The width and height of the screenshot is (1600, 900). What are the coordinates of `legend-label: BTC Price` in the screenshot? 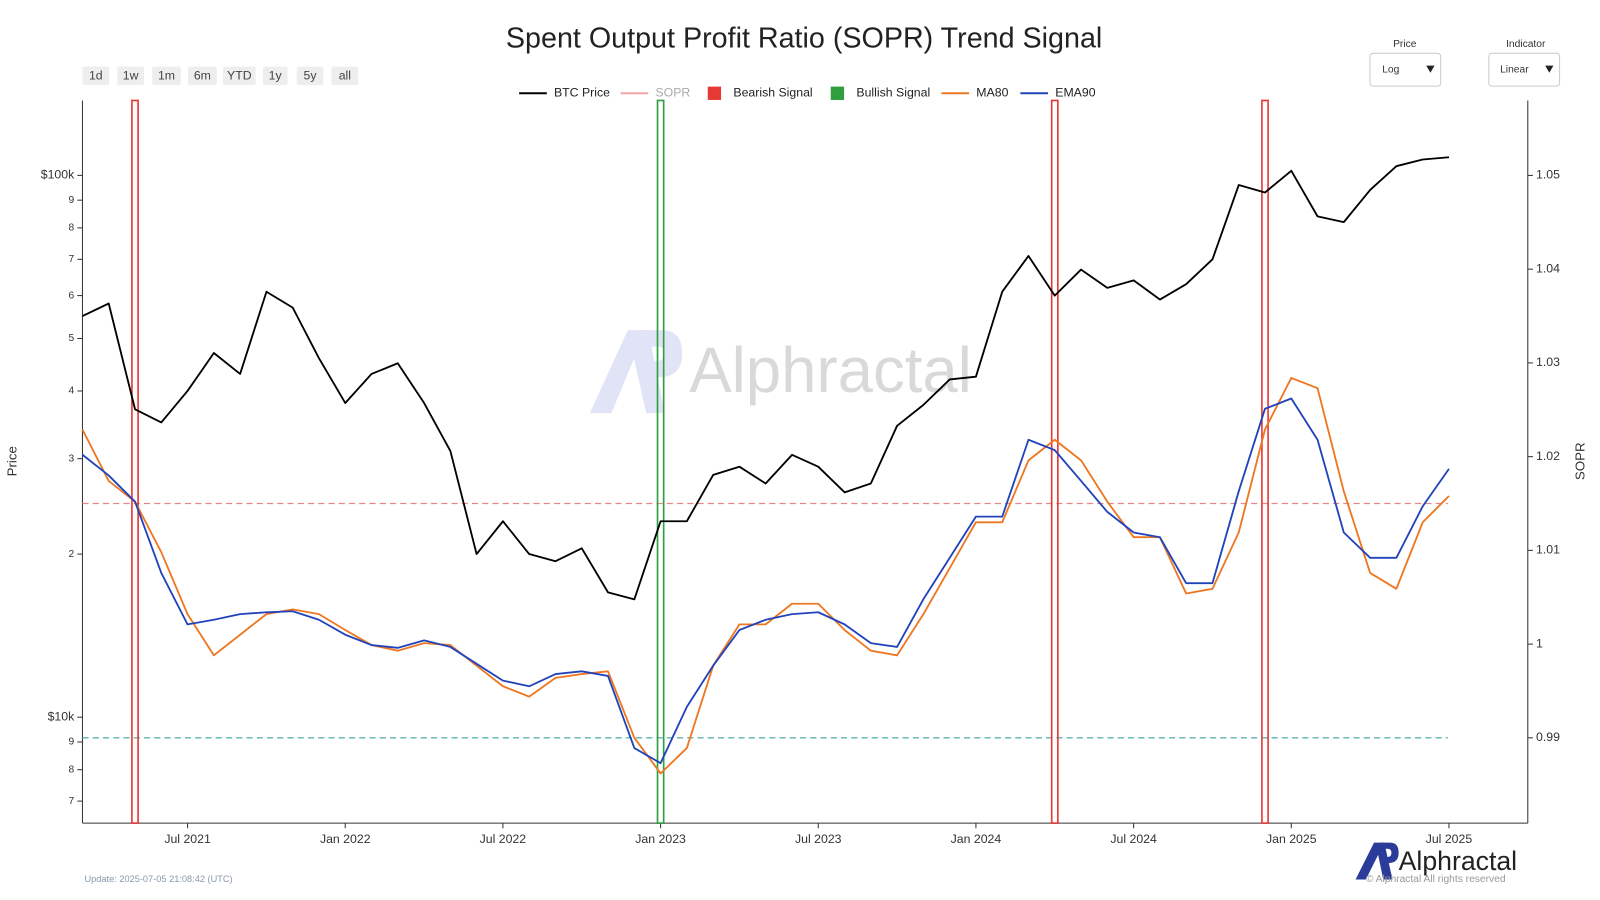 It's located at (582, 93).